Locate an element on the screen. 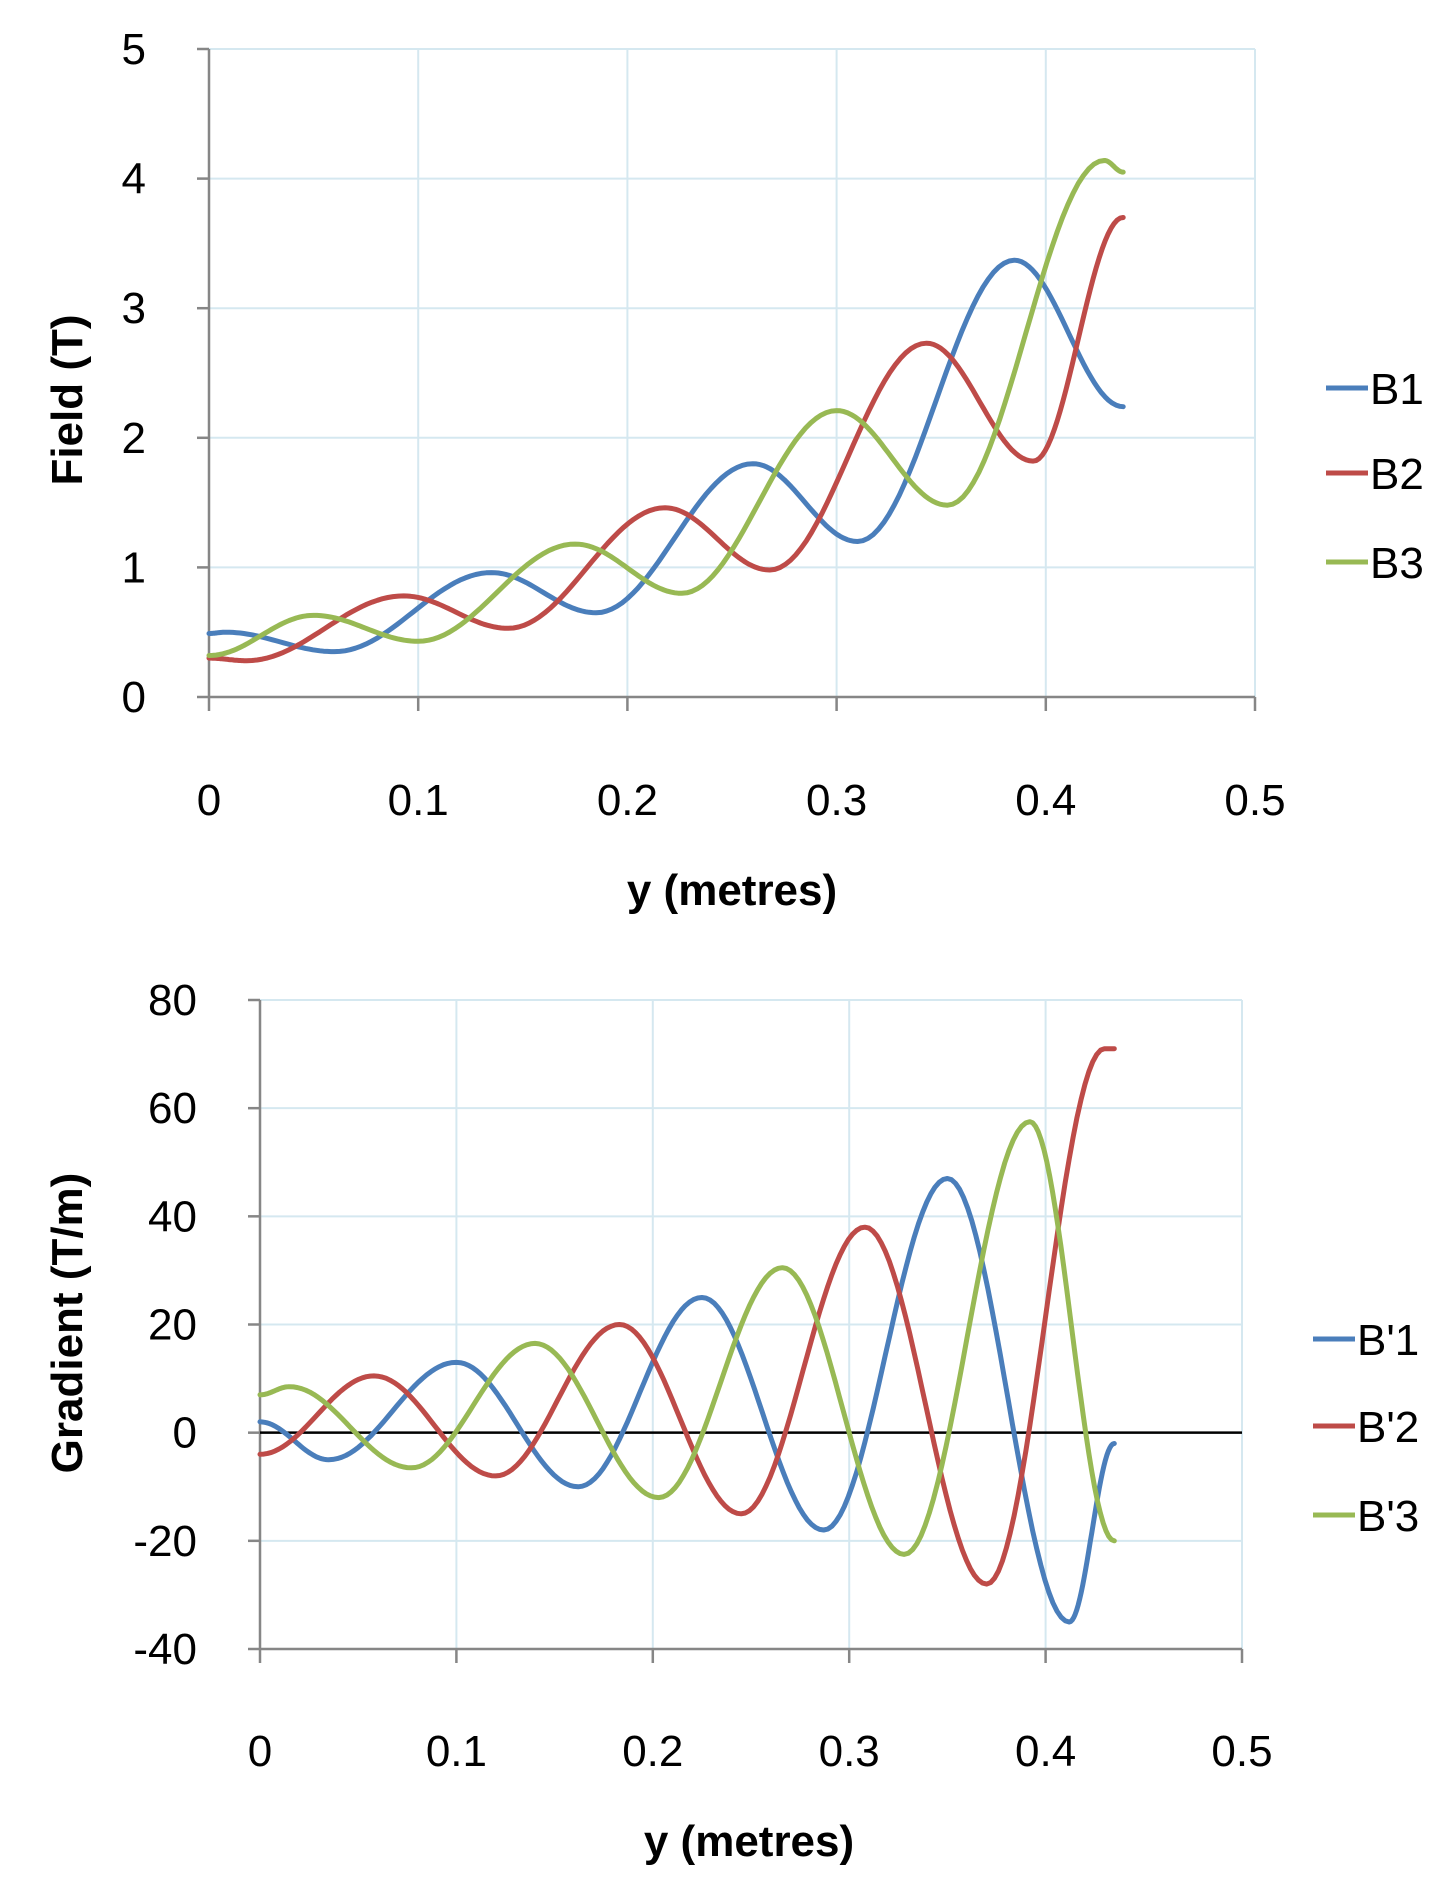 This screenshot has width=1445, height=1886. y-tick-label: 4 is located at coordinates (134, 179).